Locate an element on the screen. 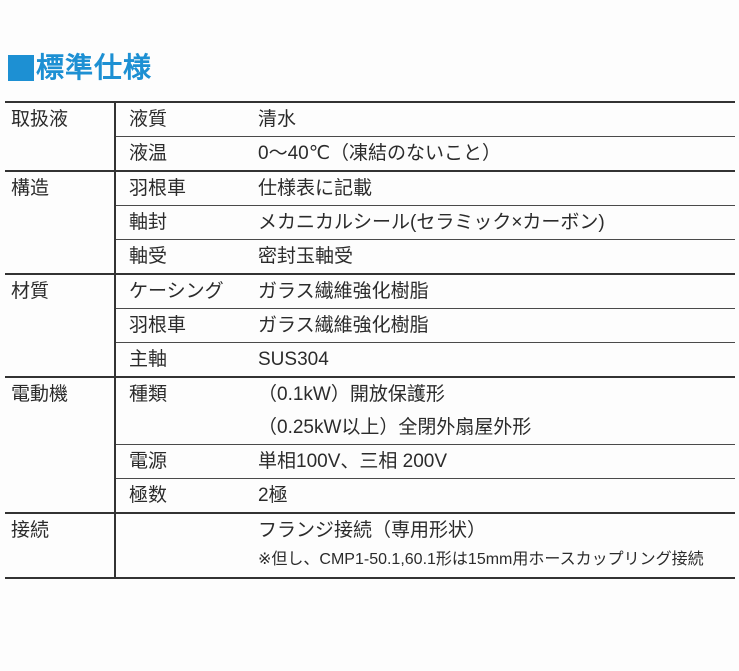 The width and height of the screenshot is (739, 671). spec-value-cell: 0〜40℃（凍結のないこと） is located at coordinates (492, 154).